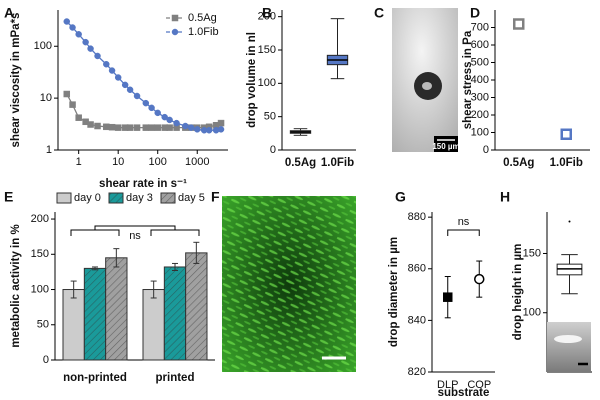 This screenshot has height=400, width=600. I want to click on y-tick-label: 300, so click(480, 97).